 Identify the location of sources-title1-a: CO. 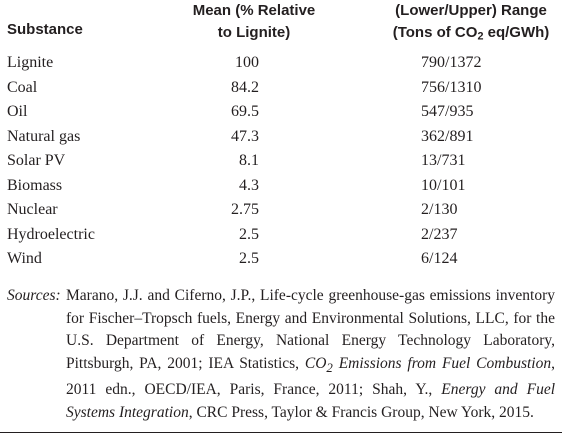
(315, 363).